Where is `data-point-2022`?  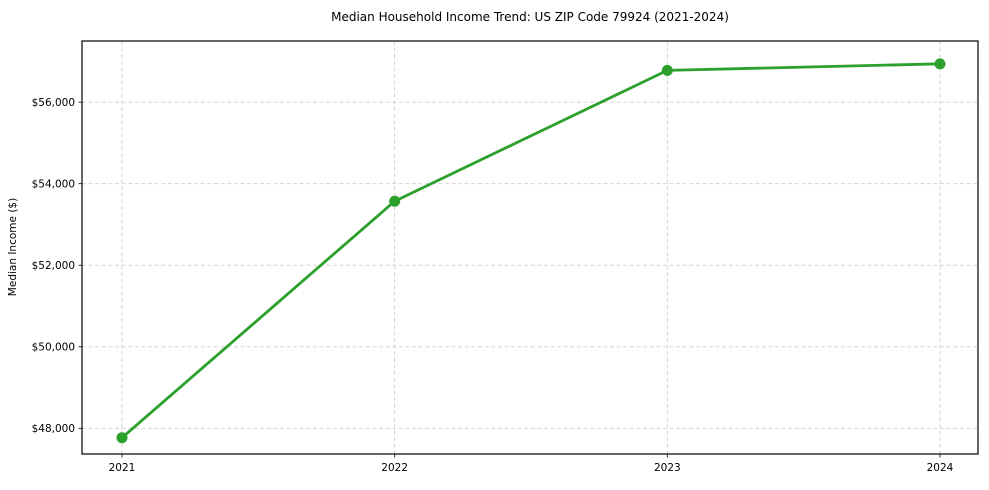
data-point-2022 is located at coordinates (395, 201).